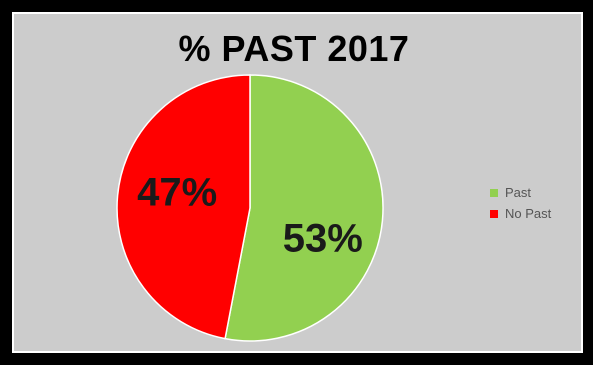 Image resolution: width=593 pixels, height=365 pixels. Describe the element at coordinates (494, 213) in the screenshot. I see `legend-swatch-no-past` at that location.